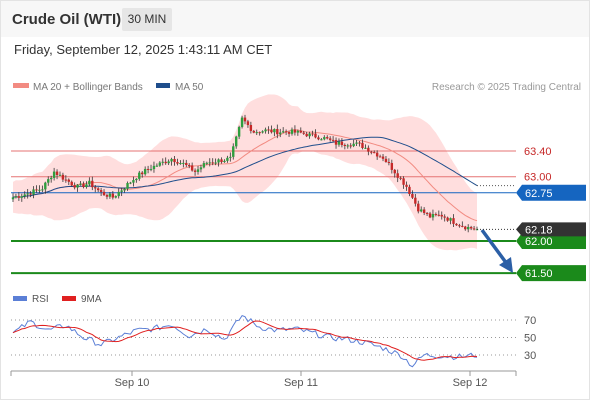 The height and width of the screenshot is (400, 590). What do you see at coordinates (539, 230) in the screenshot?
I see `last-price-label: 62.18` at bounding box center [539, 230].